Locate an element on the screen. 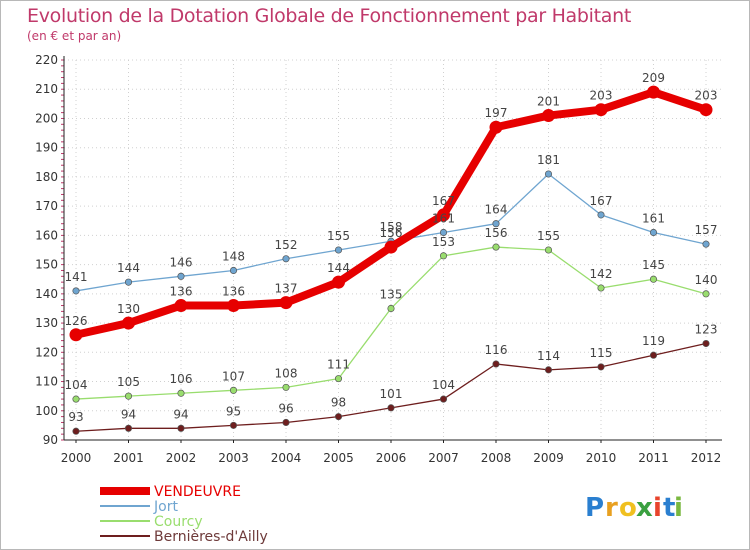 The height and width of the screenshot is (550, 750). data-label-courcy: 142 is located at coordinates (601, 274).